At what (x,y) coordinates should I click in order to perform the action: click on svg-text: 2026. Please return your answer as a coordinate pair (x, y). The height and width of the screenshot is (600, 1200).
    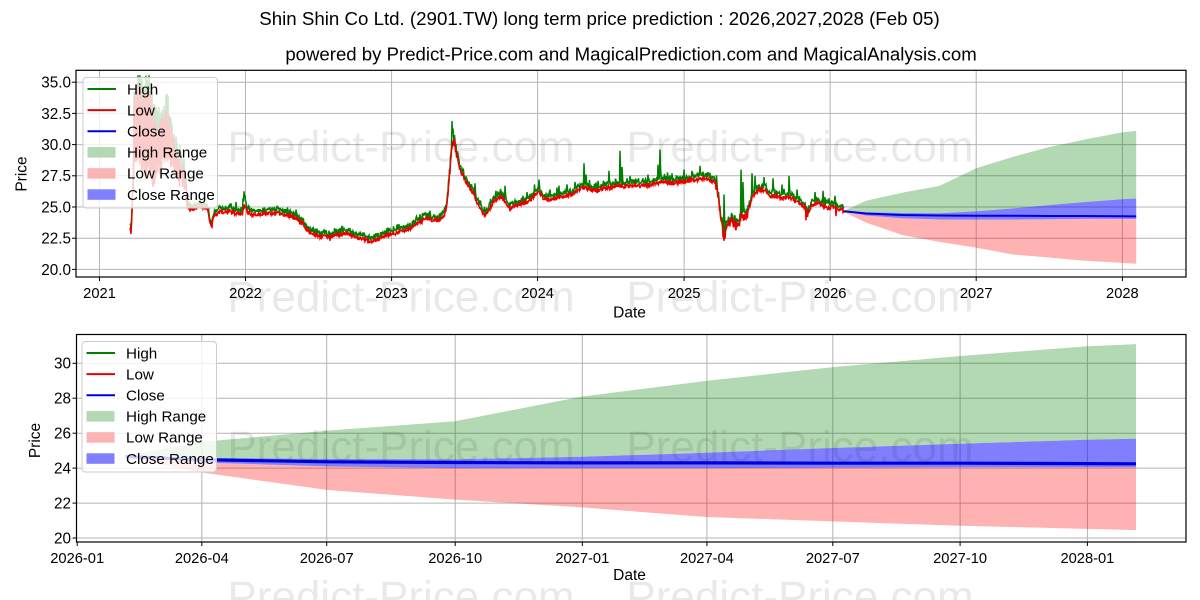
    Looking at the image, I should click on (830, 294).